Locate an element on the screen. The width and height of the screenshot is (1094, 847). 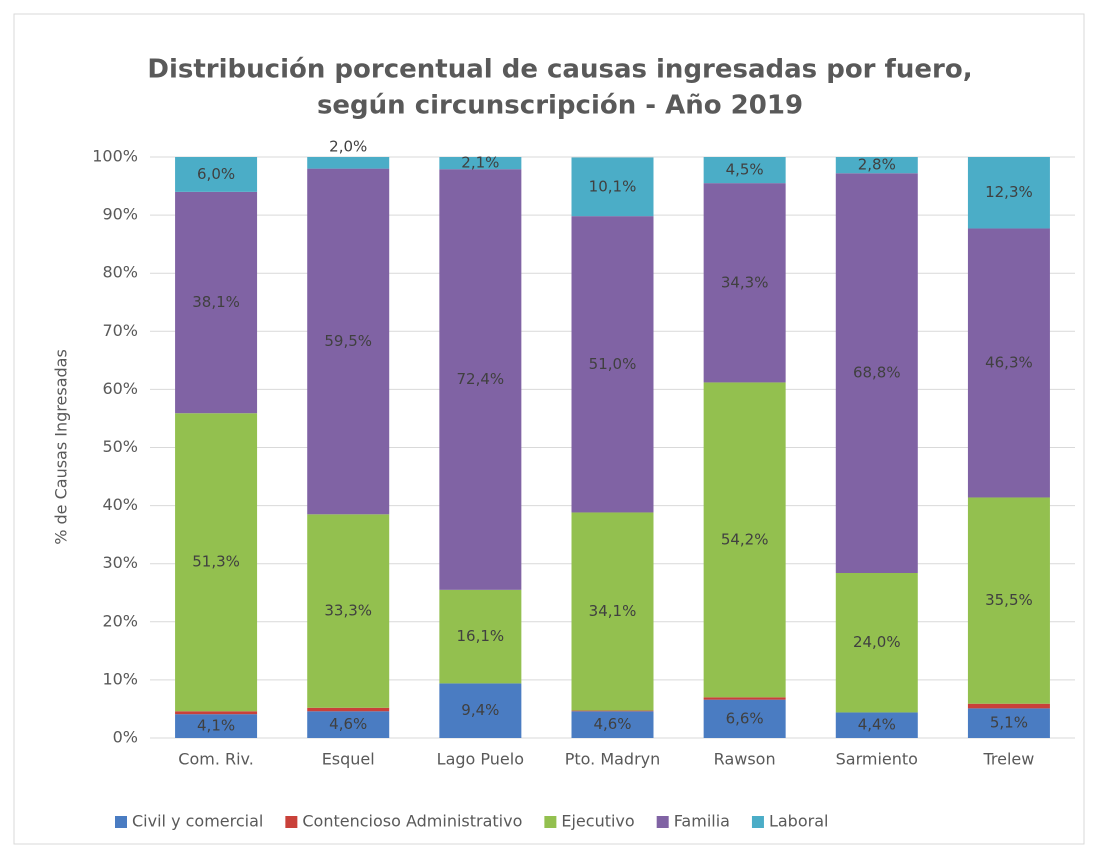
data-label: 2,0% is located at coordinates (348, 147).